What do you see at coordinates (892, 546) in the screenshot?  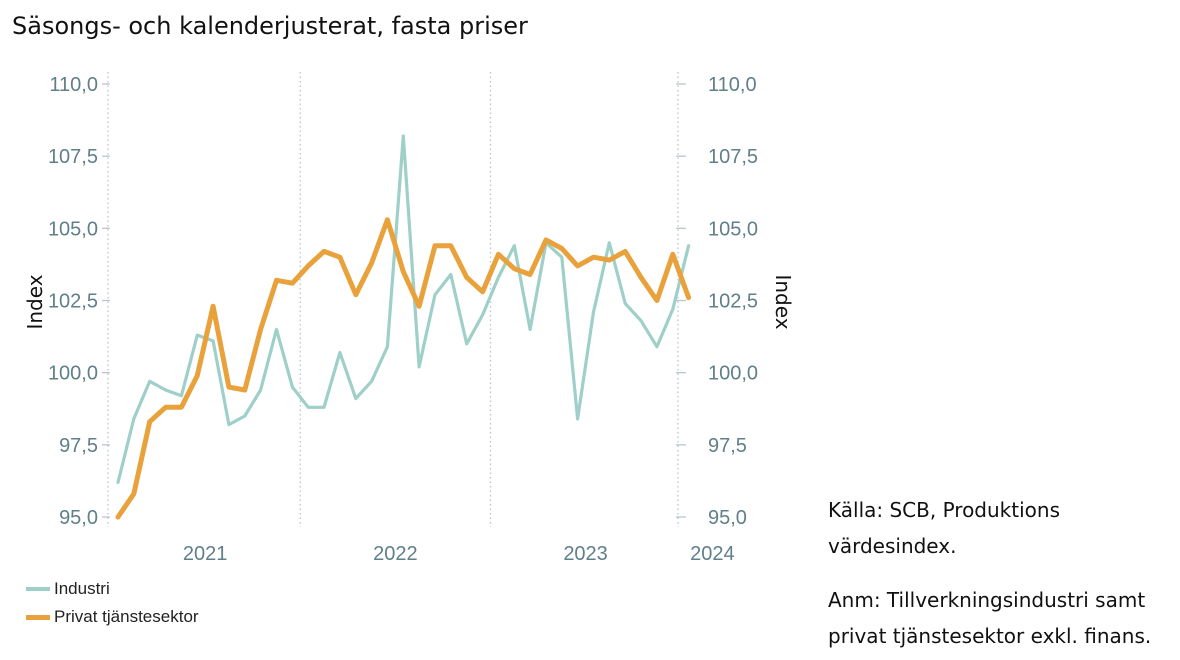 I see `source-note-line2: värdesindex.` at bounding box center [892, 546].